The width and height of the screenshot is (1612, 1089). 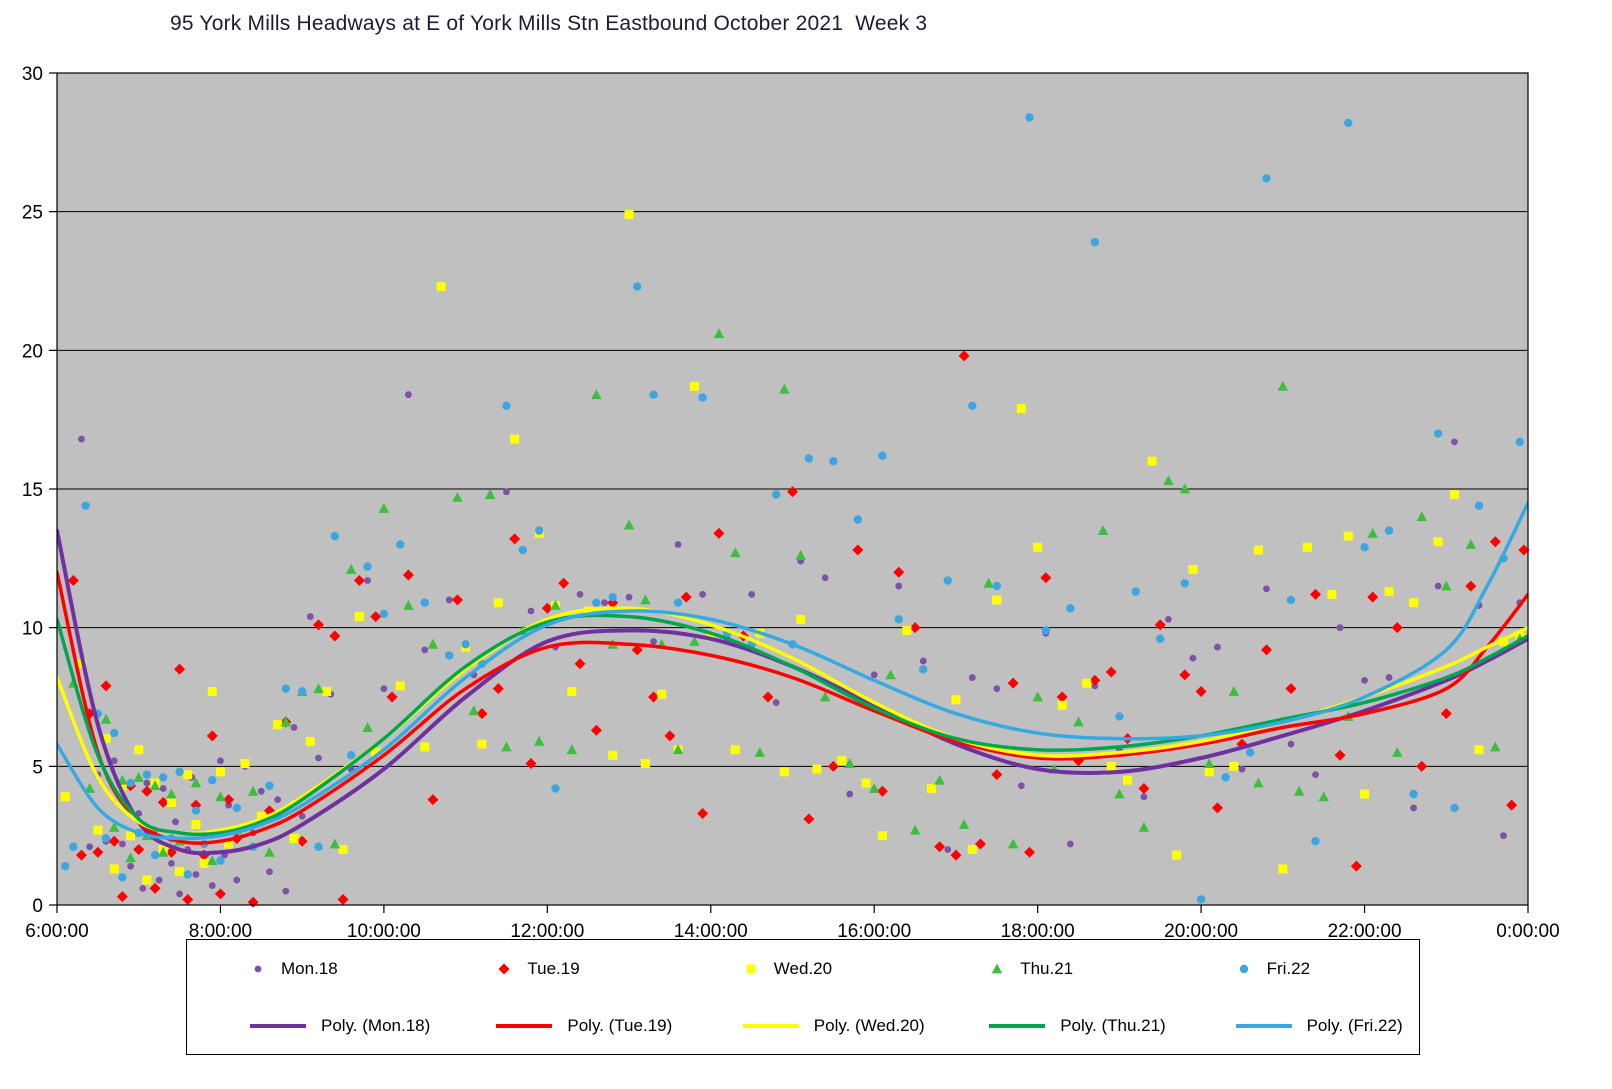 I want to click on y-tick-label: 0, so click(x=37, y=906).